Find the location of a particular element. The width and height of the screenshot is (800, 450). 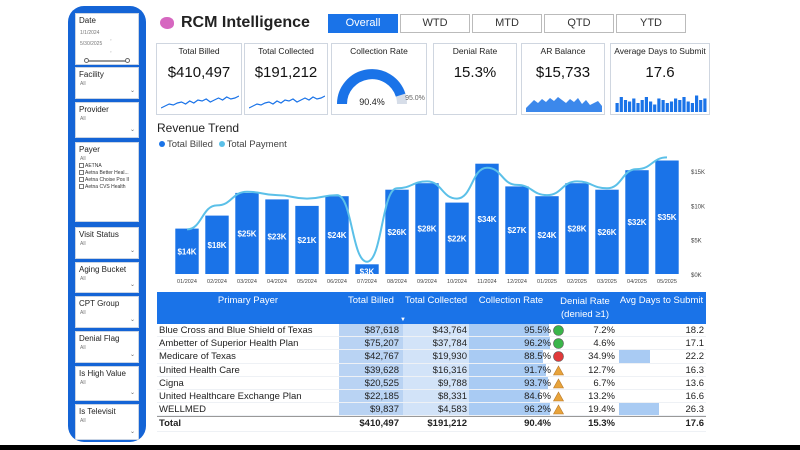

slider-handle-start is located at coordinates (86, 60).